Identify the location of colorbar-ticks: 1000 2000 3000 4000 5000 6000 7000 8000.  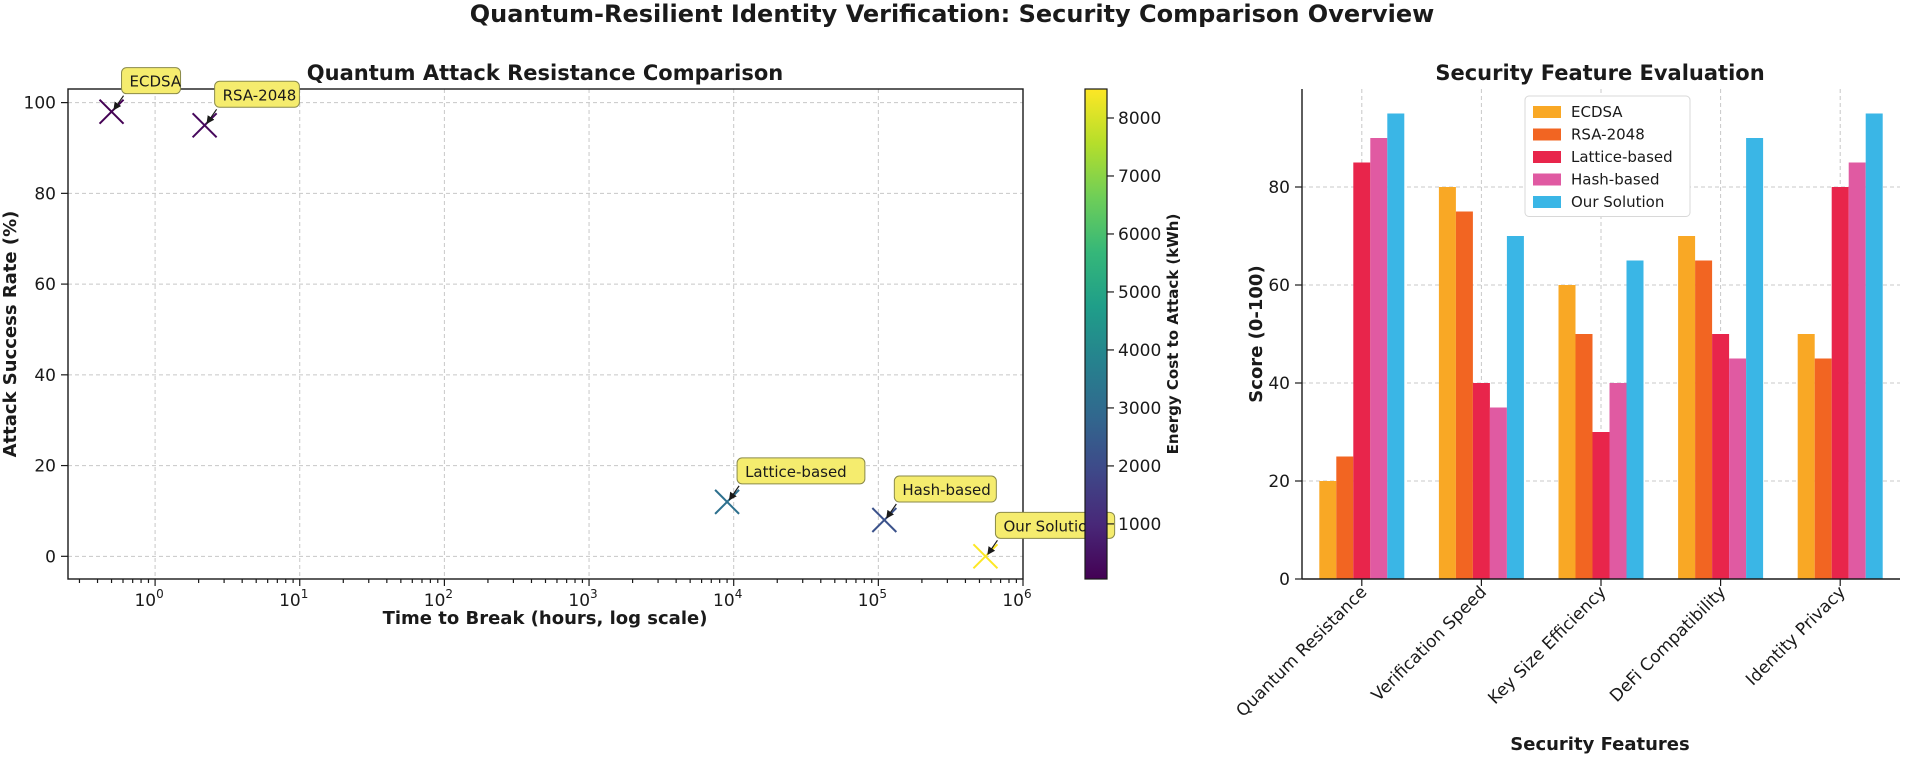
(1134, 322).